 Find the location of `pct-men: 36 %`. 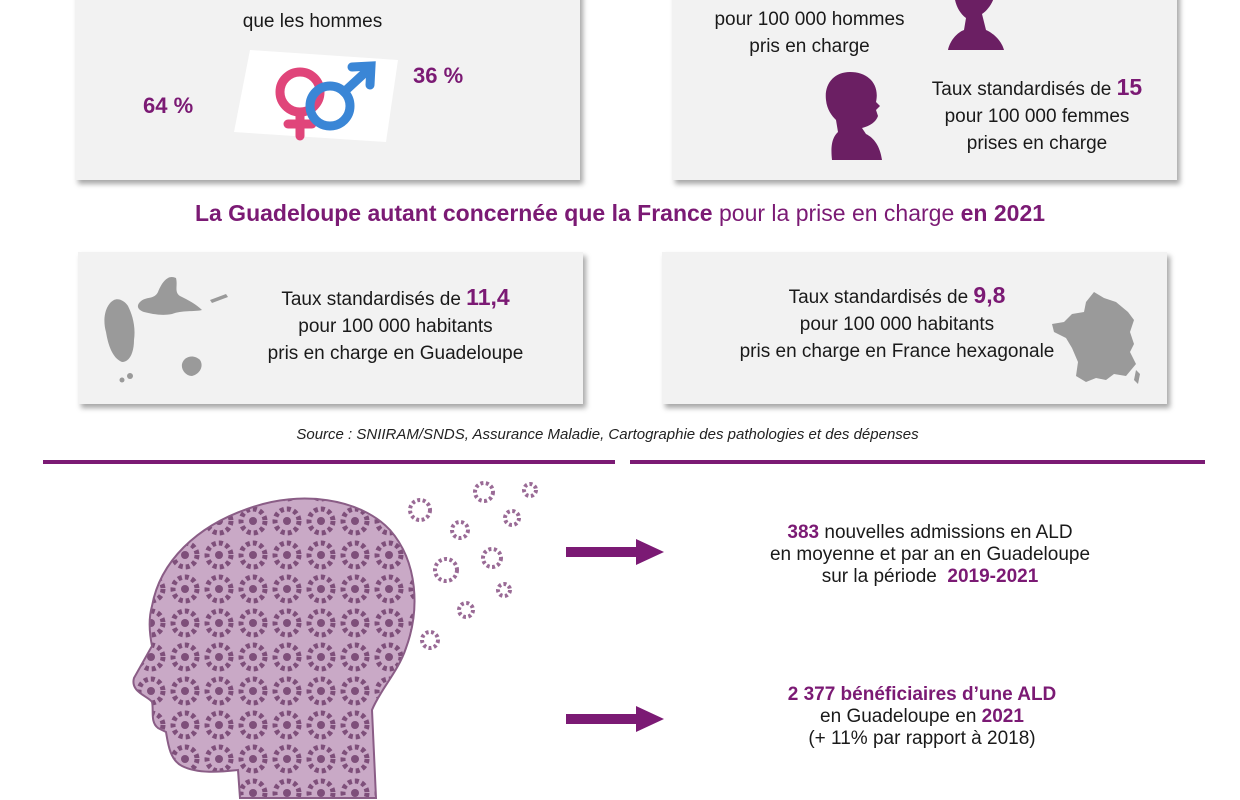

pct-men: 36 % is located at coordinates (438, 75).